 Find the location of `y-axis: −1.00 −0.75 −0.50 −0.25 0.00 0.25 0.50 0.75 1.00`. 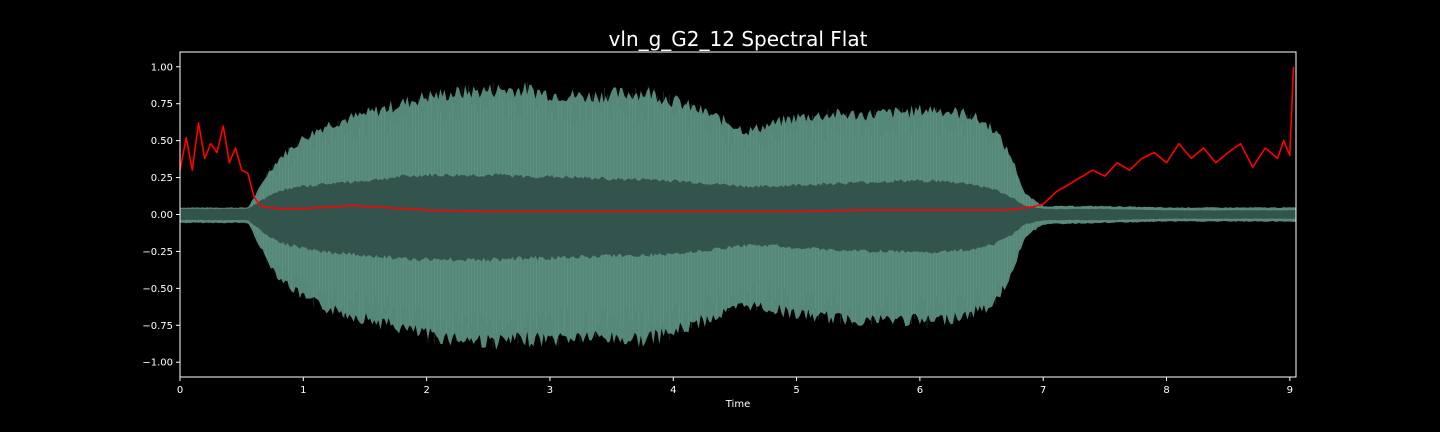

y-axis: −1.00 −0.75 −0.50 −0.25 0.00 0.25 0.50 0.75 1.00 is located at coordinates (161, 215).